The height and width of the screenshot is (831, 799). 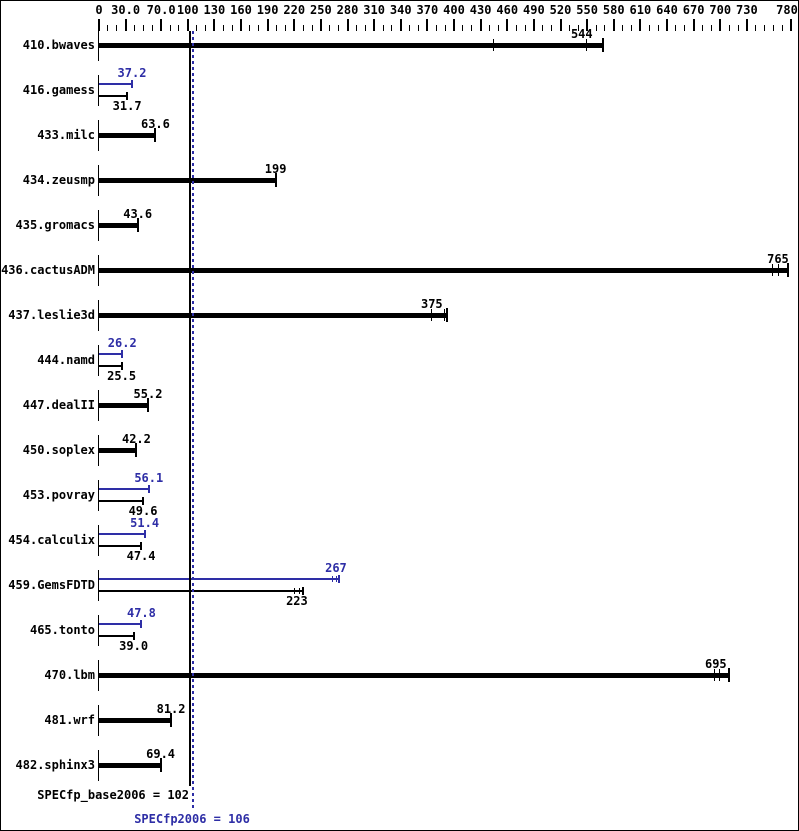 What do you see at coordinates (787, 10) in the screenshot?
I see `axis-tick-label: 780` at bounding box center [787, 10].